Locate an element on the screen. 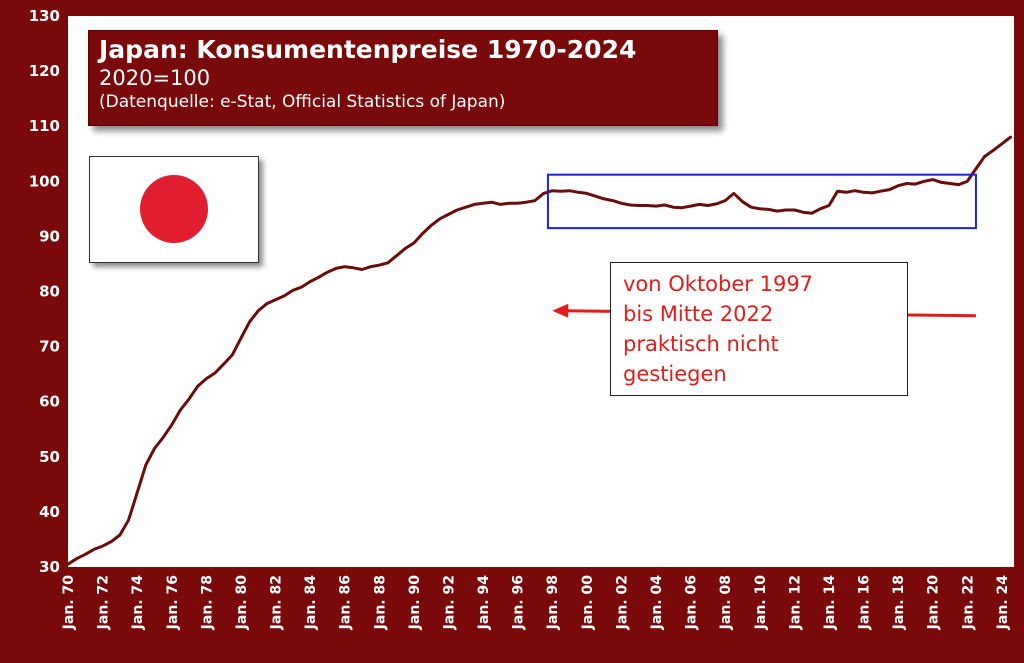 The height and width of the screenshot is (663, 1024). y-tick-label: 110 is located at coordinates (44, 126).